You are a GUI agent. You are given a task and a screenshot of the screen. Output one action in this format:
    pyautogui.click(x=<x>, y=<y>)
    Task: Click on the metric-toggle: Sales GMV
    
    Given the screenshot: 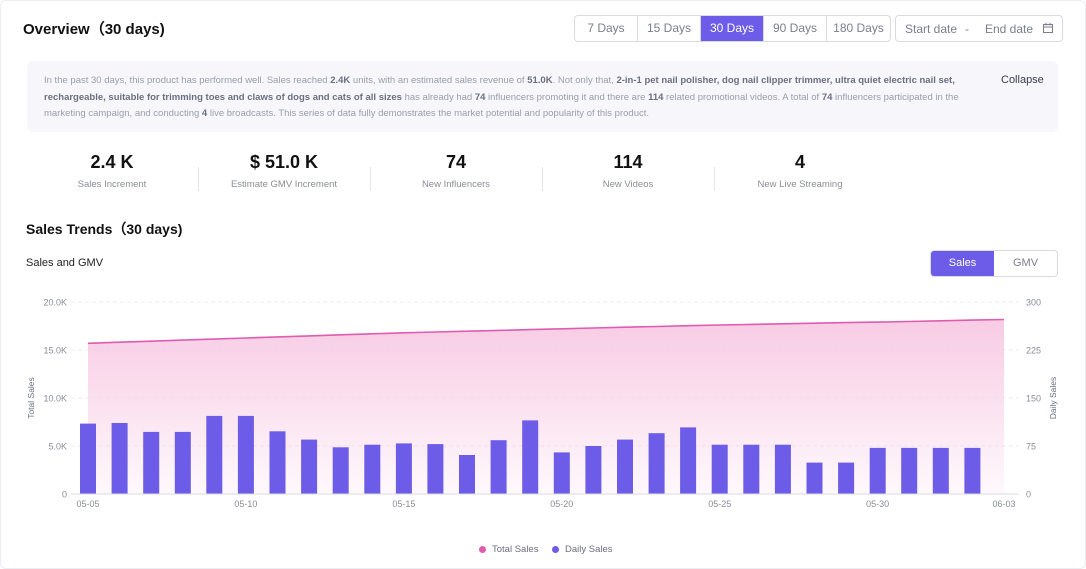 What is the action you would take?
    pyautogui.click(x=994, y=263)
    